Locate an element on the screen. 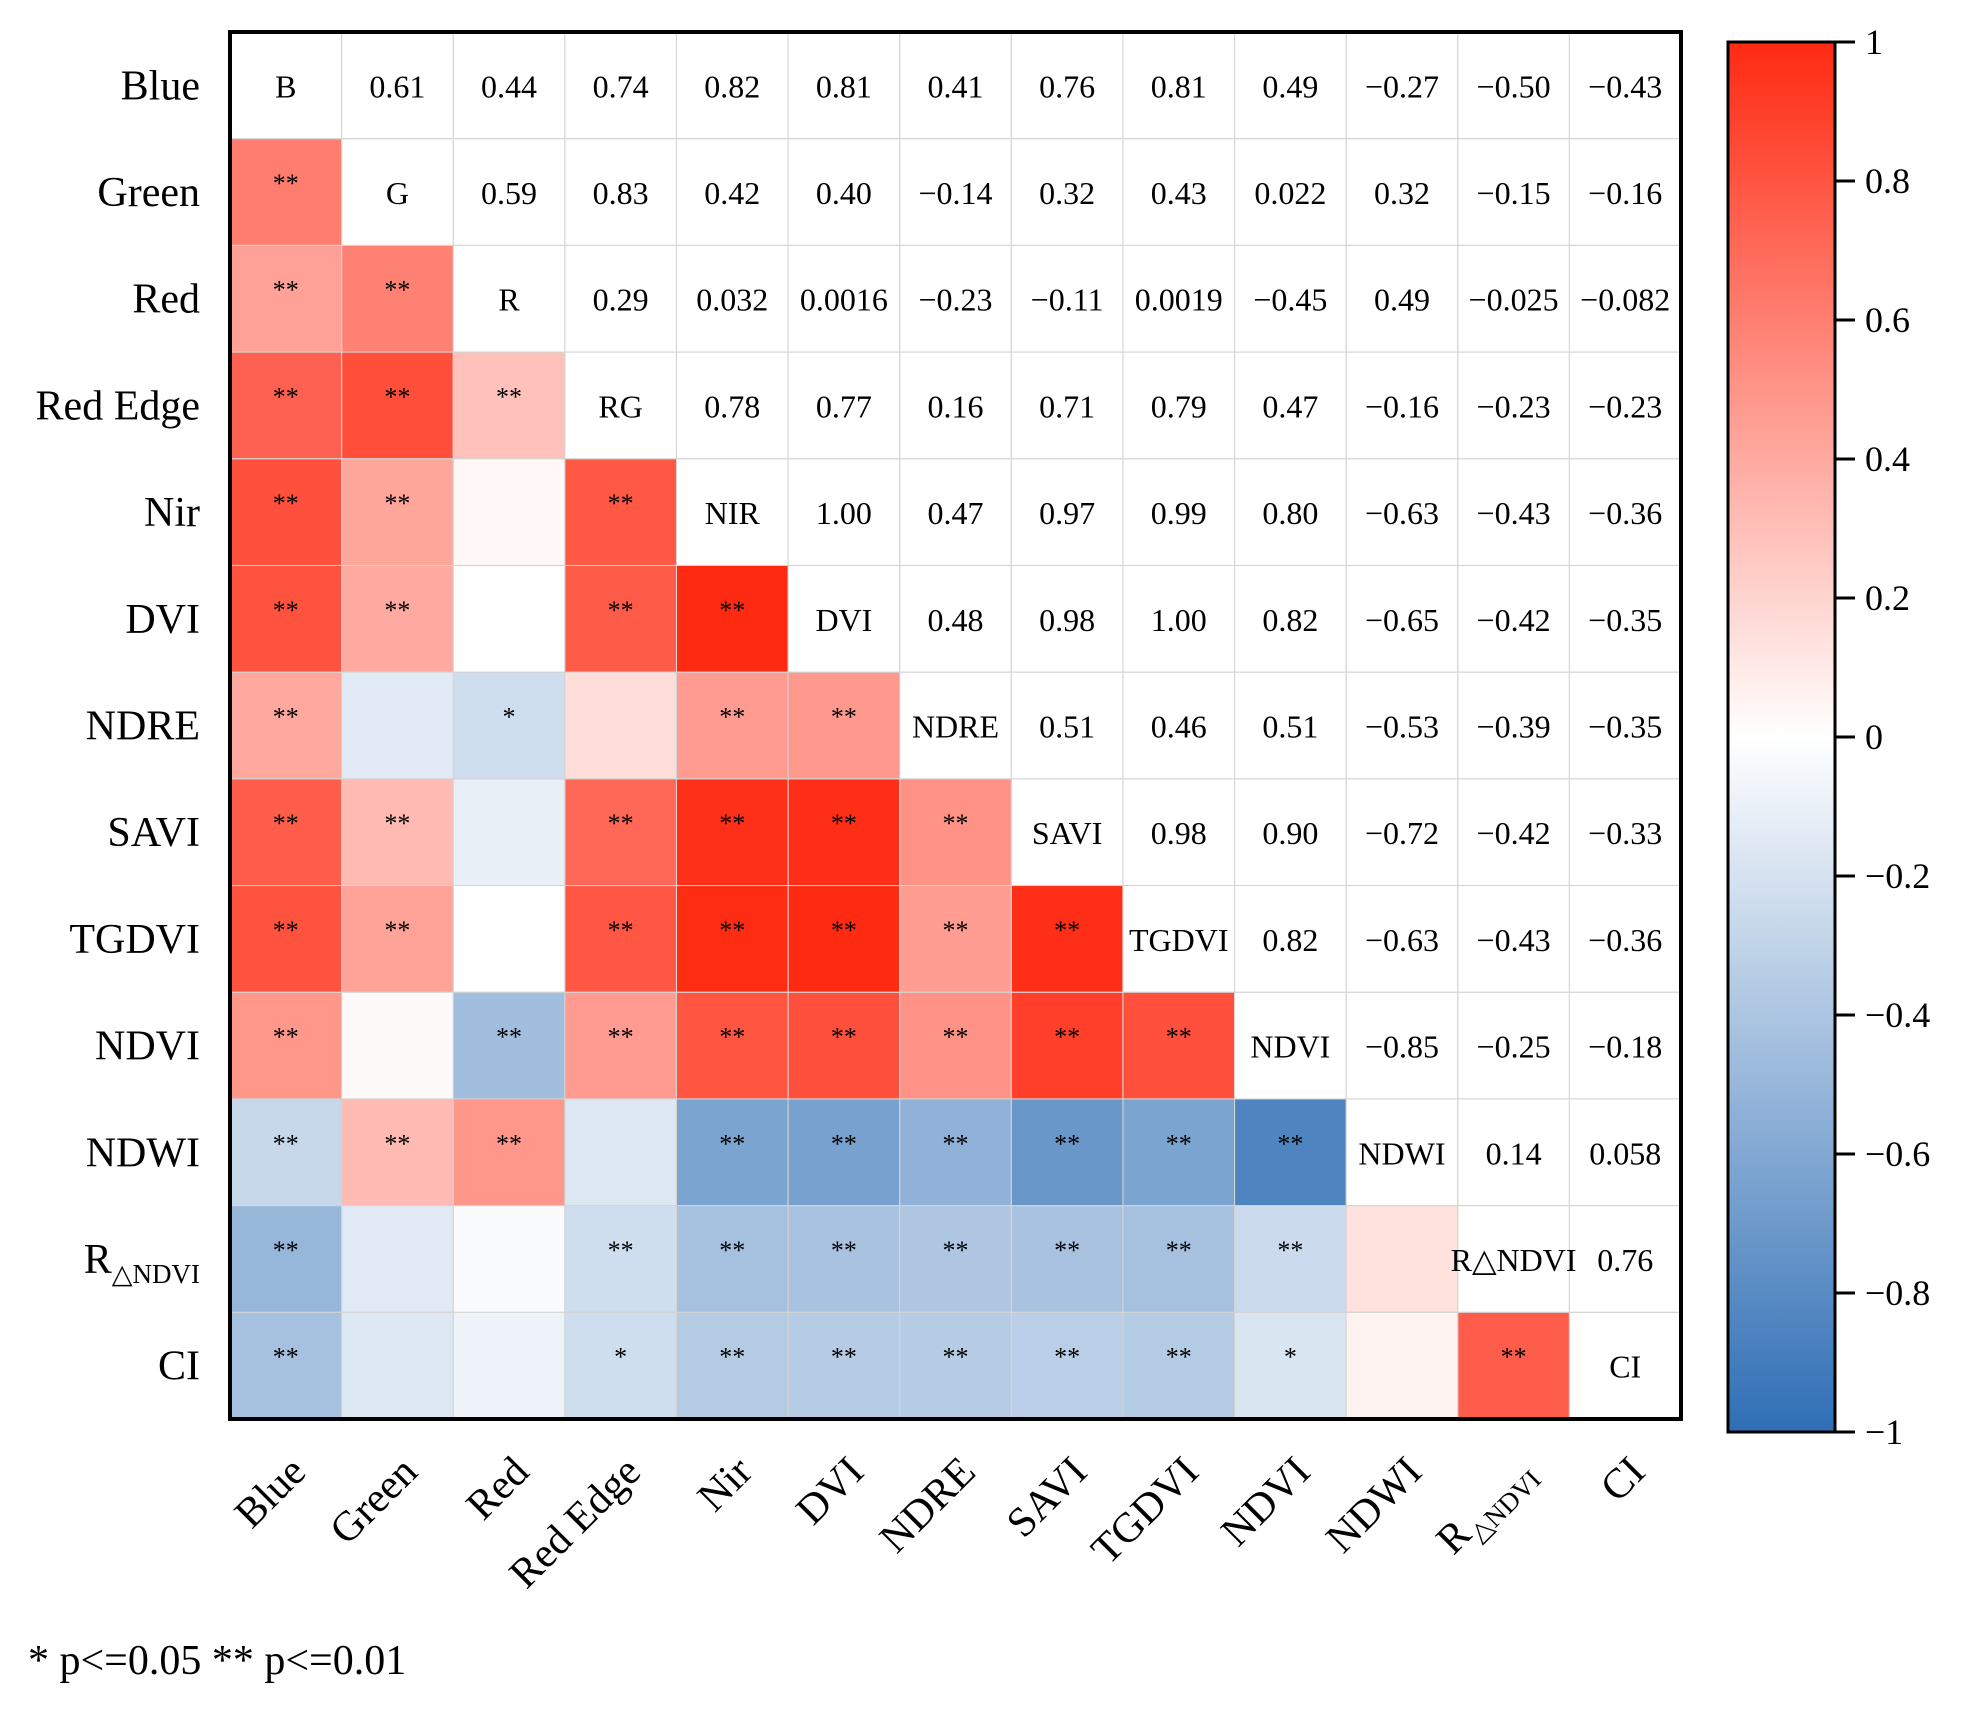  cell-value: −0.42 is located at coordinates (1514, 833).